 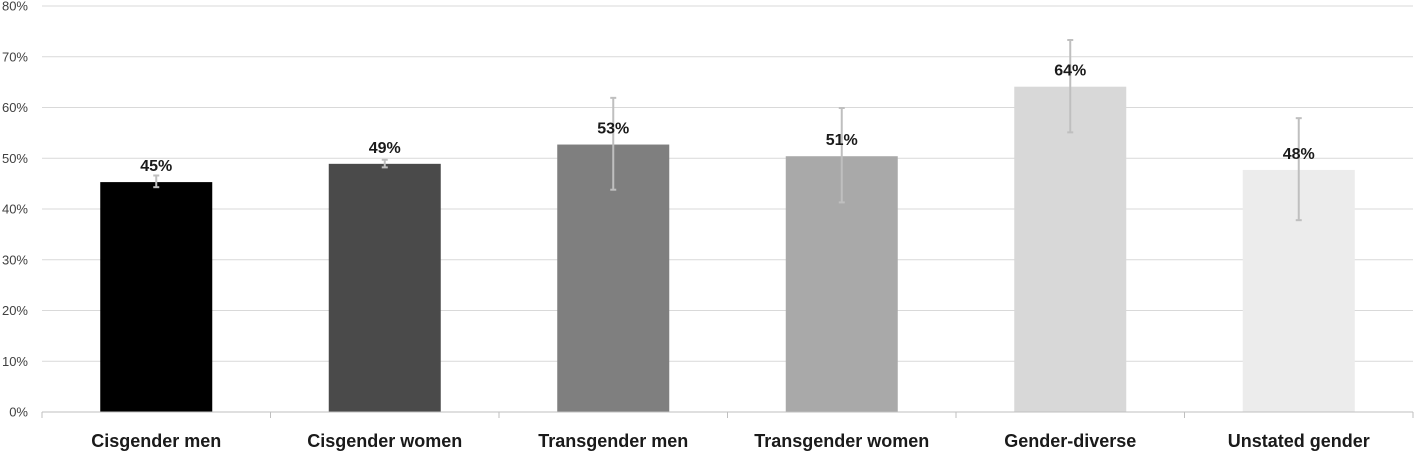 What do you see at coordinates (384, 441) in the screenshot?
I see `category-label: Cisgender women` at bounding box center [384, 441].